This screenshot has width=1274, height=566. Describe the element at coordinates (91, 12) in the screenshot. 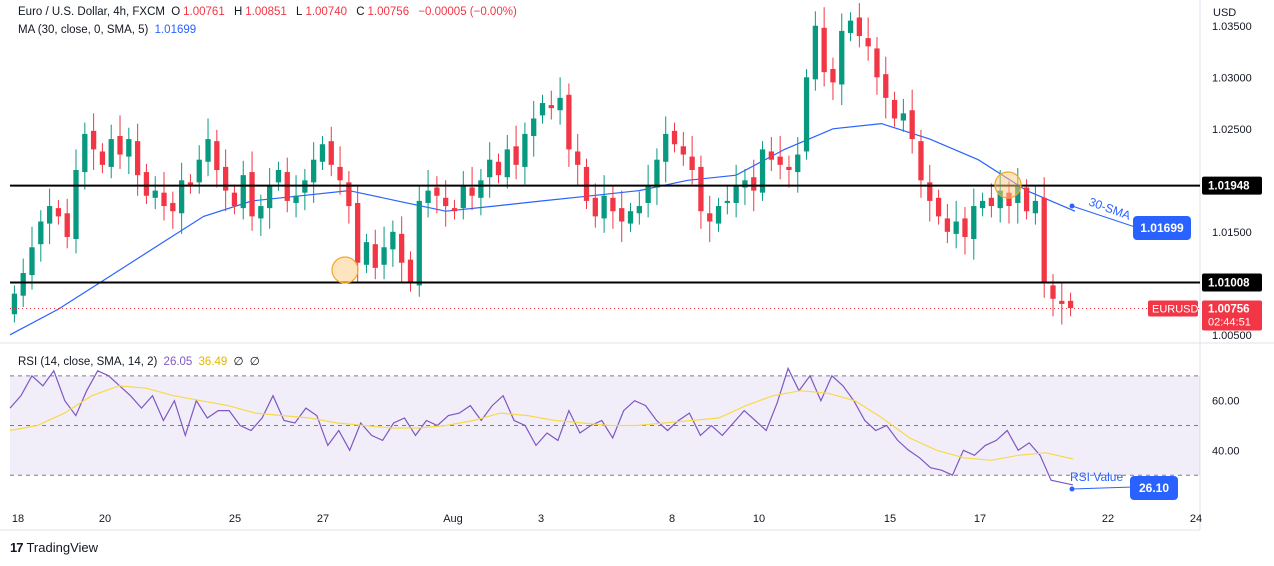

I see `symbol-title: Euro / U.S. Dollar, 4h, FXCM` at that location.